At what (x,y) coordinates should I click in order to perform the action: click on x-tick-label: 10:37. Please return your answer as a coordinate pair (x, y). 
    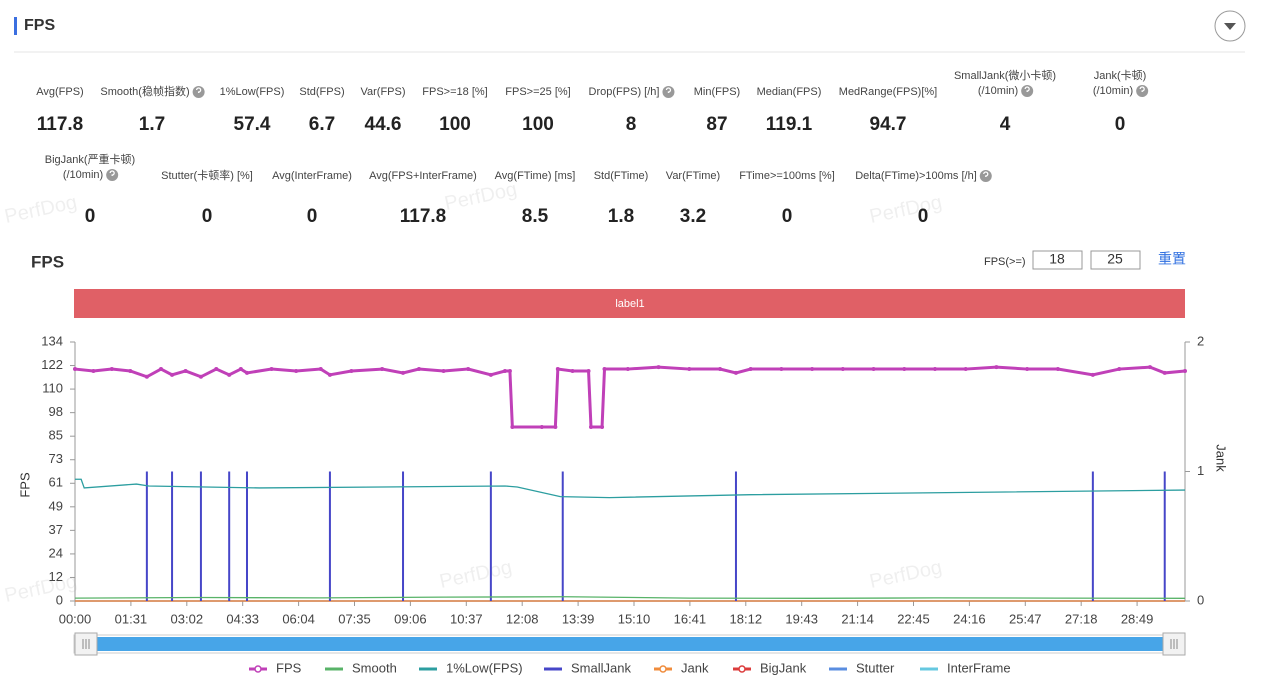
    Looking at the image, I should click on (466, 618).